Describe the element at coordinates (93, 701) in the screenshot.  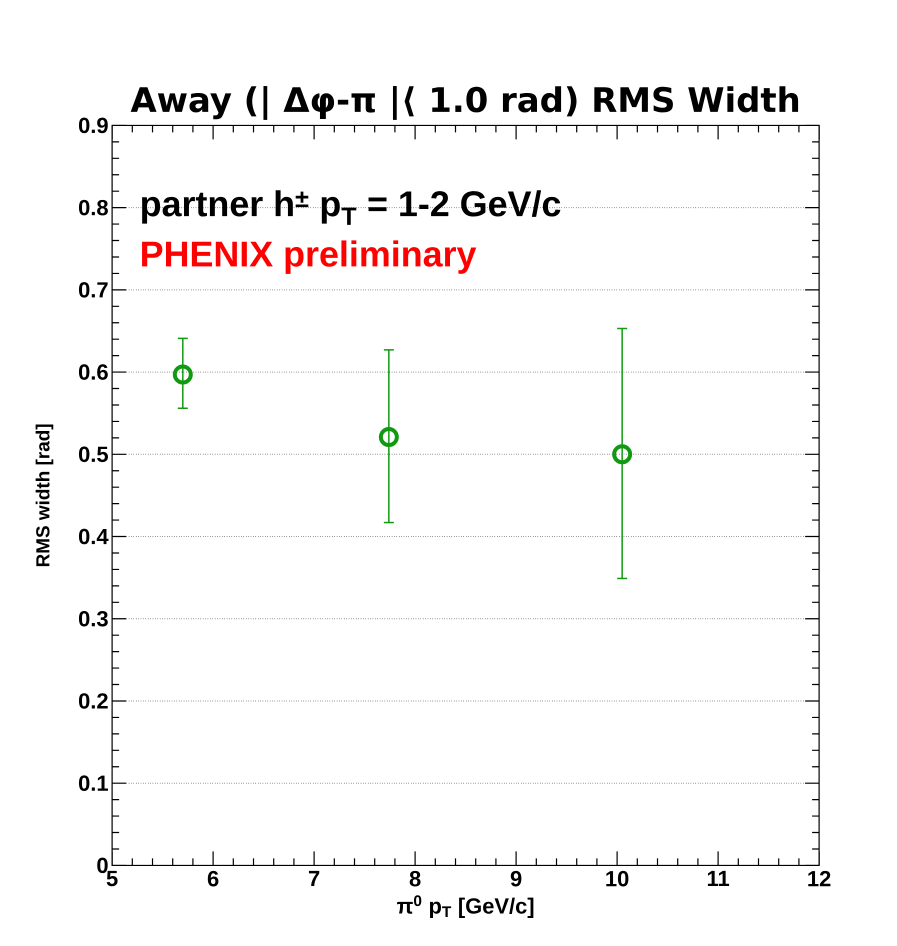
I see `y-tick-label: 0.2` at that location.